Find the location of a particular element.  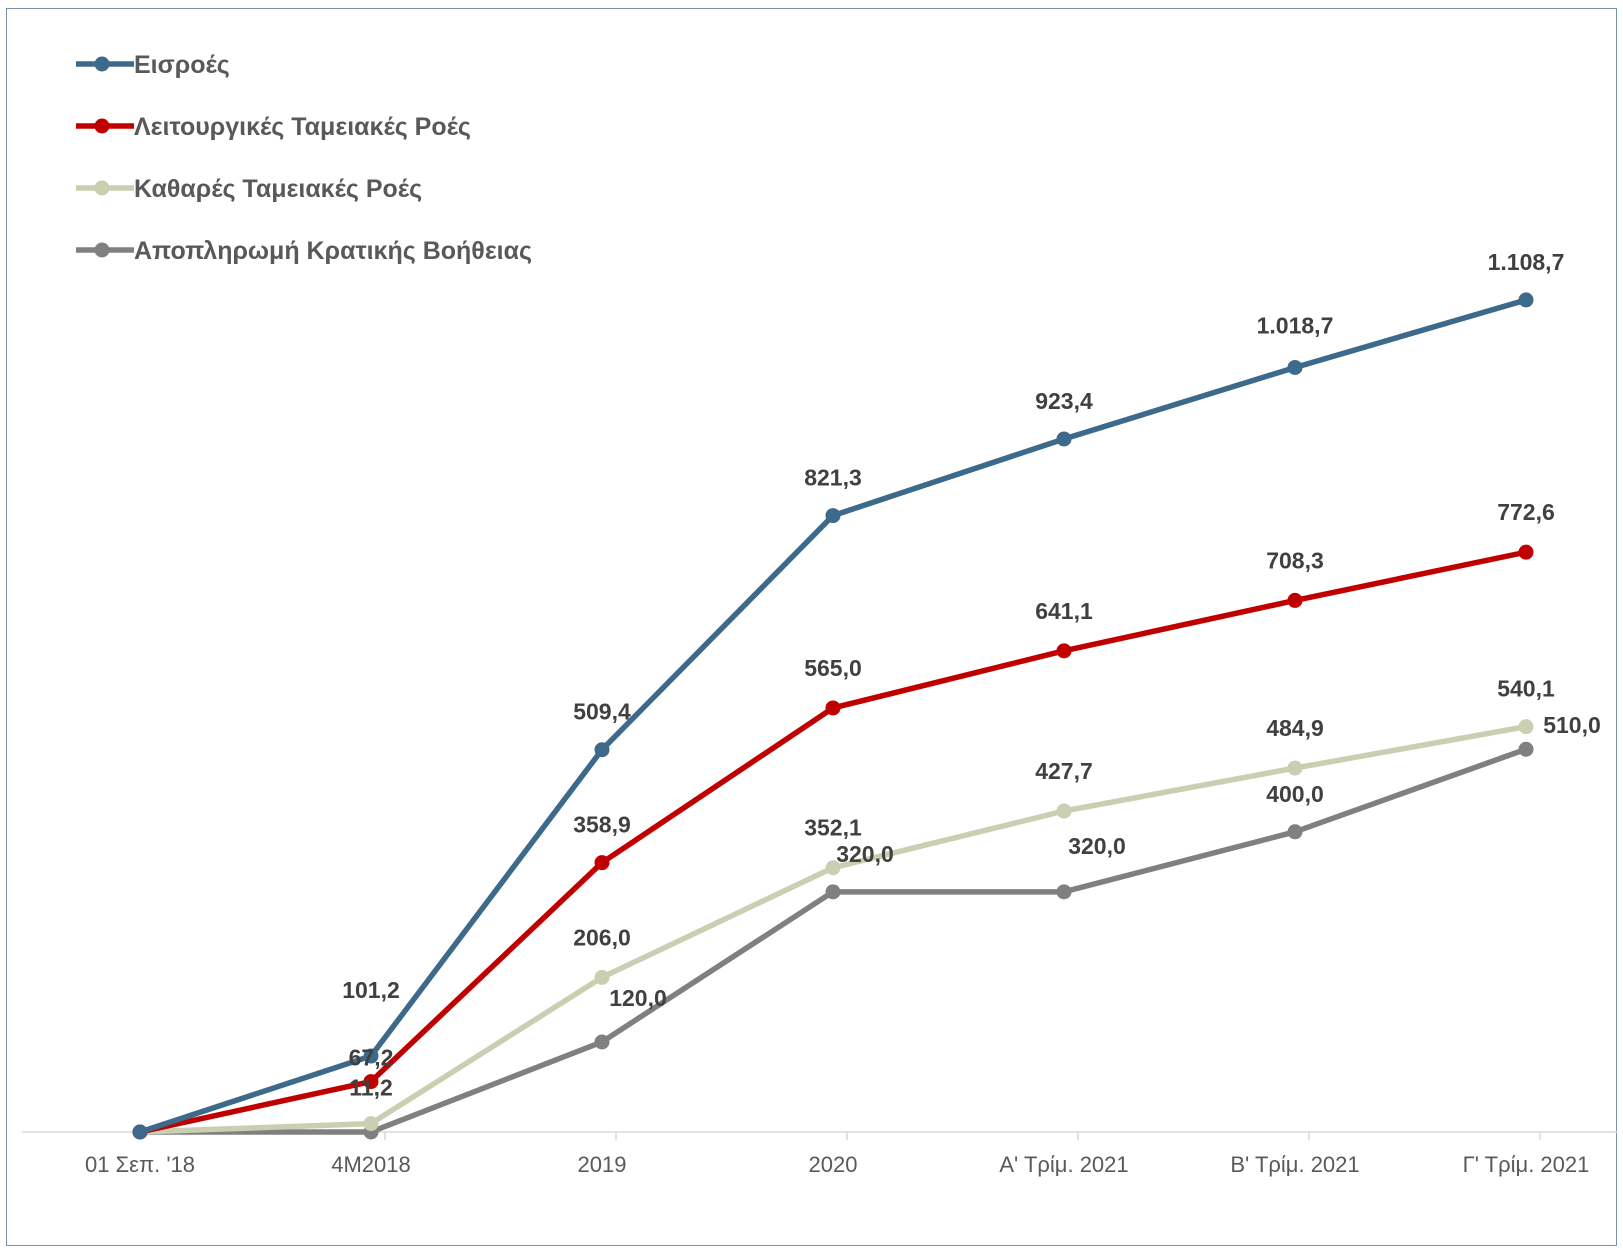

data-label: 67,2 is located at coordinates (371, 1058).